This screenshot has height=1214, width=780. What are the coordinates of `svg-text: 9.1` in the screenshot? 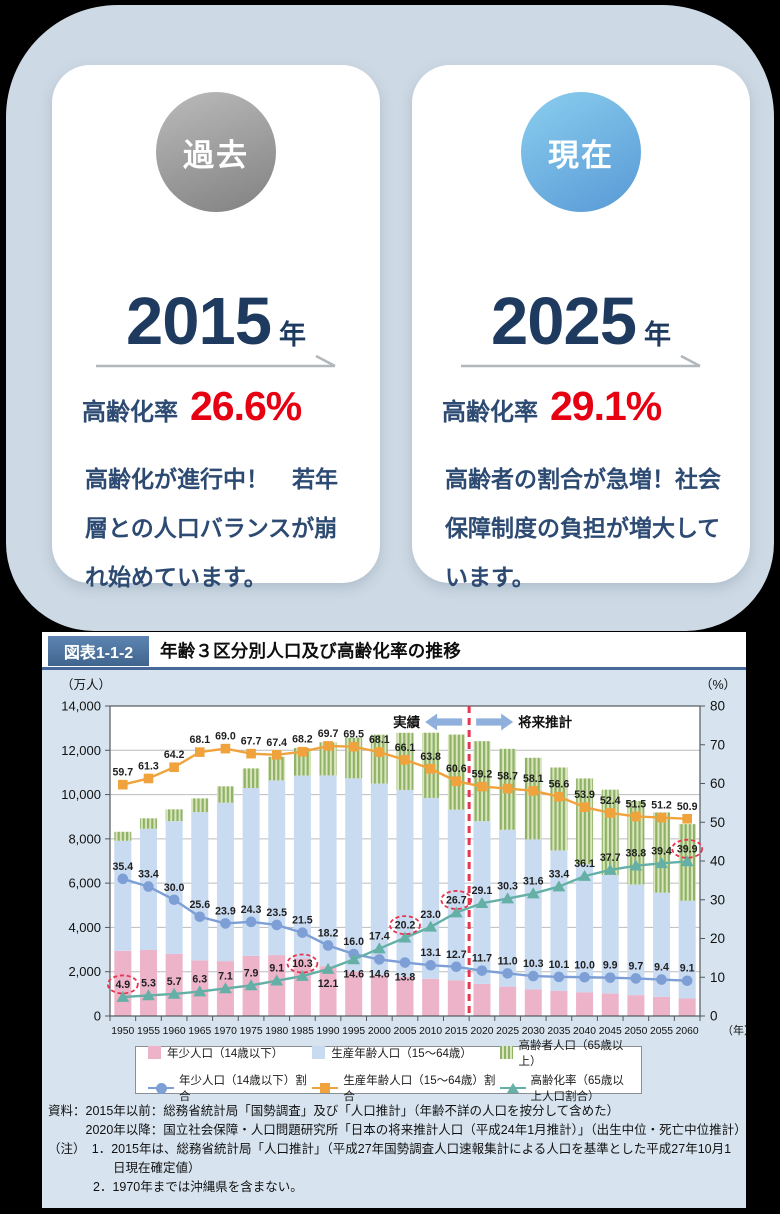 It's located at (276, 969).